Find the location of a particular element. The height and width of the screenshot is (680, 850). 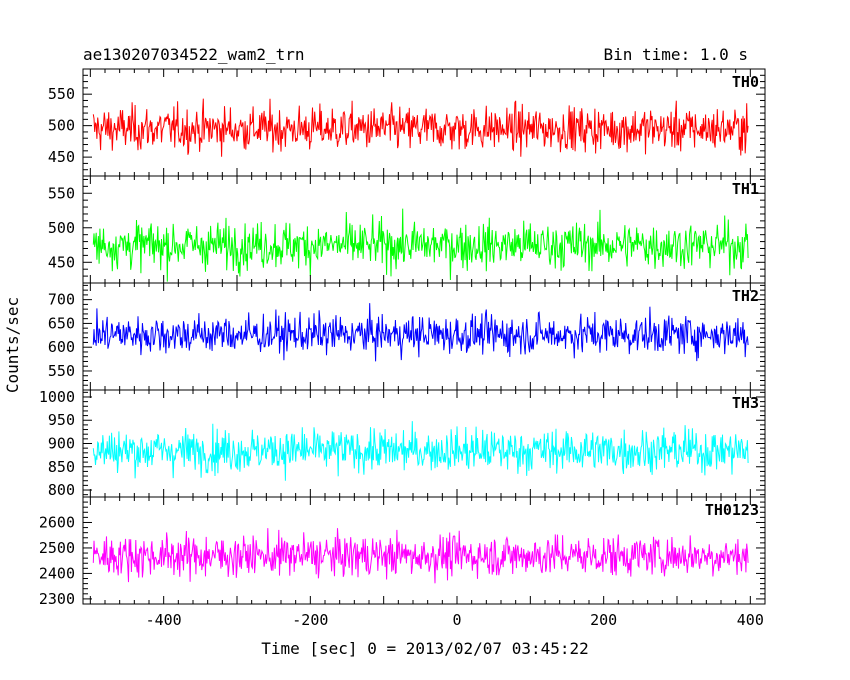

series-line-th0 is located at coordinates (420, 127).